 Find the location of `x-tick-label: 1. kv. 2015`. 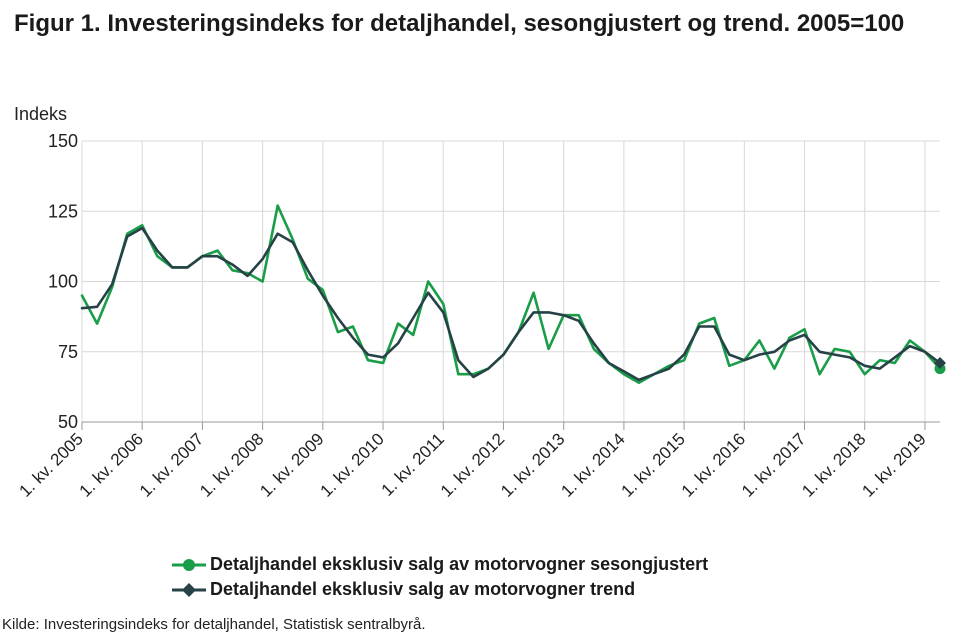

x-tick-label: 1. kv. 2015 is located at coordinates (653, 464).